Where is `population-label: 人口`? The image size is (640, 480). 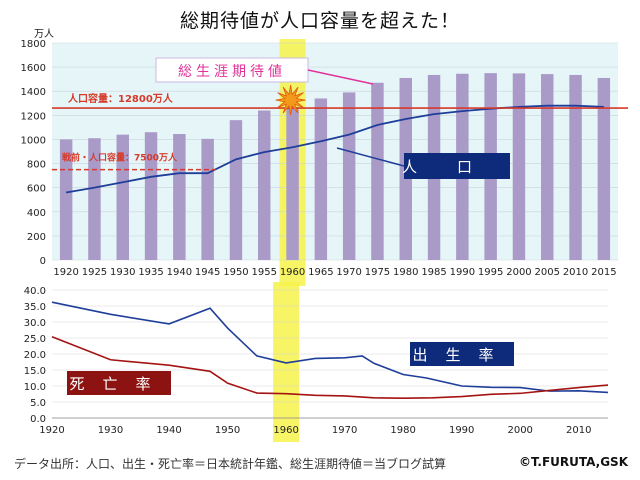 population-label: 人口 is located at coordinates (457, 167).